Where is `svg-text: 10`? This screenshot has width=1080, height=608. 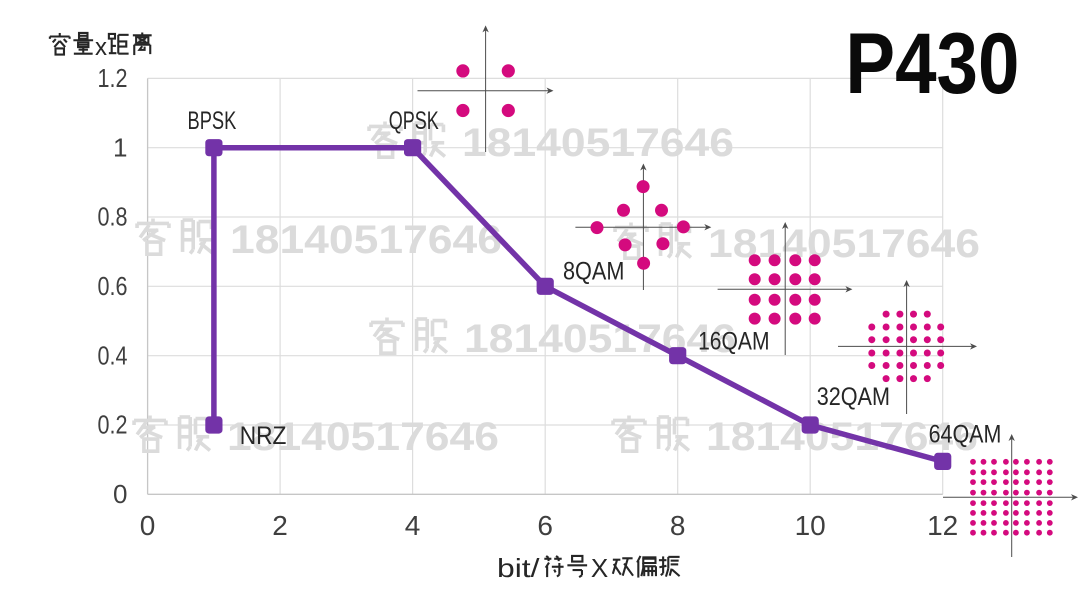
svg-text: 10 is located at coordinates (810, 525).